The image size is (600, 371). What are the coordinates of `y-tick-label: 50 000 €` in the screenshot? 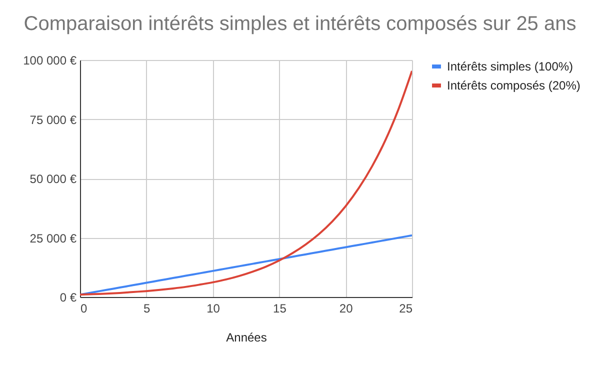 It's located at (53, 179).